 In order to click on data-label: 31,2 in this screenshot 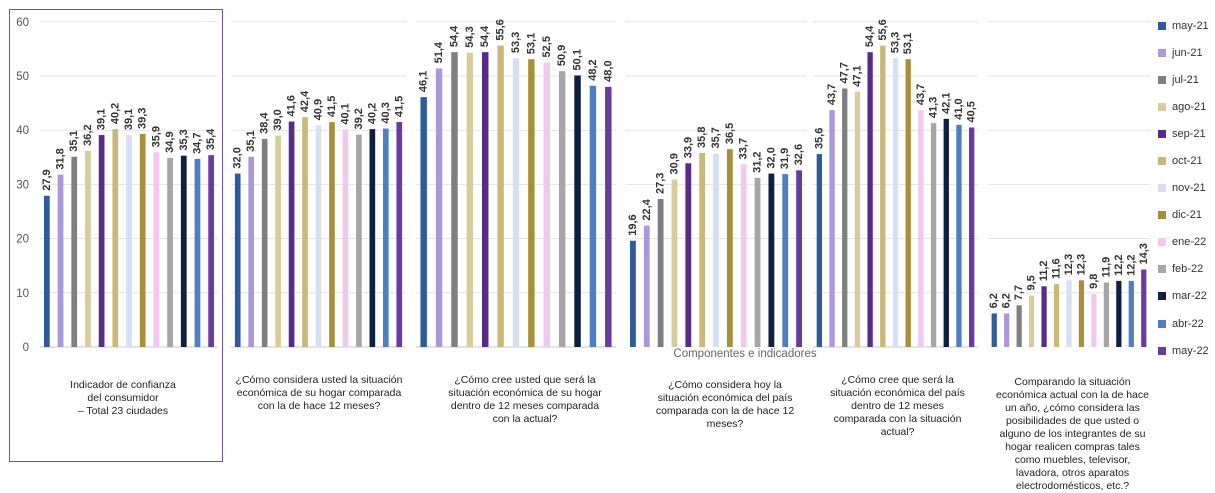, I will do `click(758, 161)`.